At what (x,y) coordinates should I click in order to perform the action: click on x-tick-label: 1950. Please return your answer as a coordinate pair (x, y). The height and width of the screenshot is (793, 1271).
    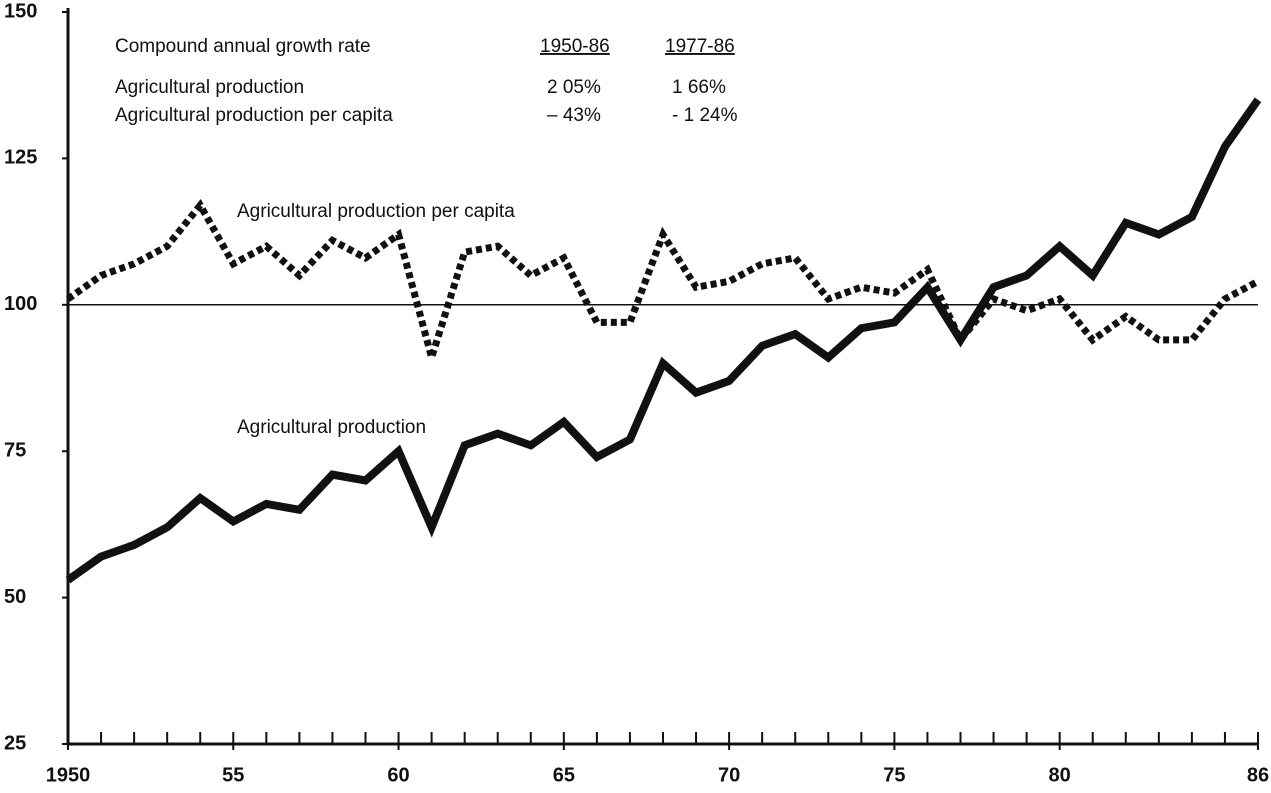
    Looking at the image, I should click on (68, 775).